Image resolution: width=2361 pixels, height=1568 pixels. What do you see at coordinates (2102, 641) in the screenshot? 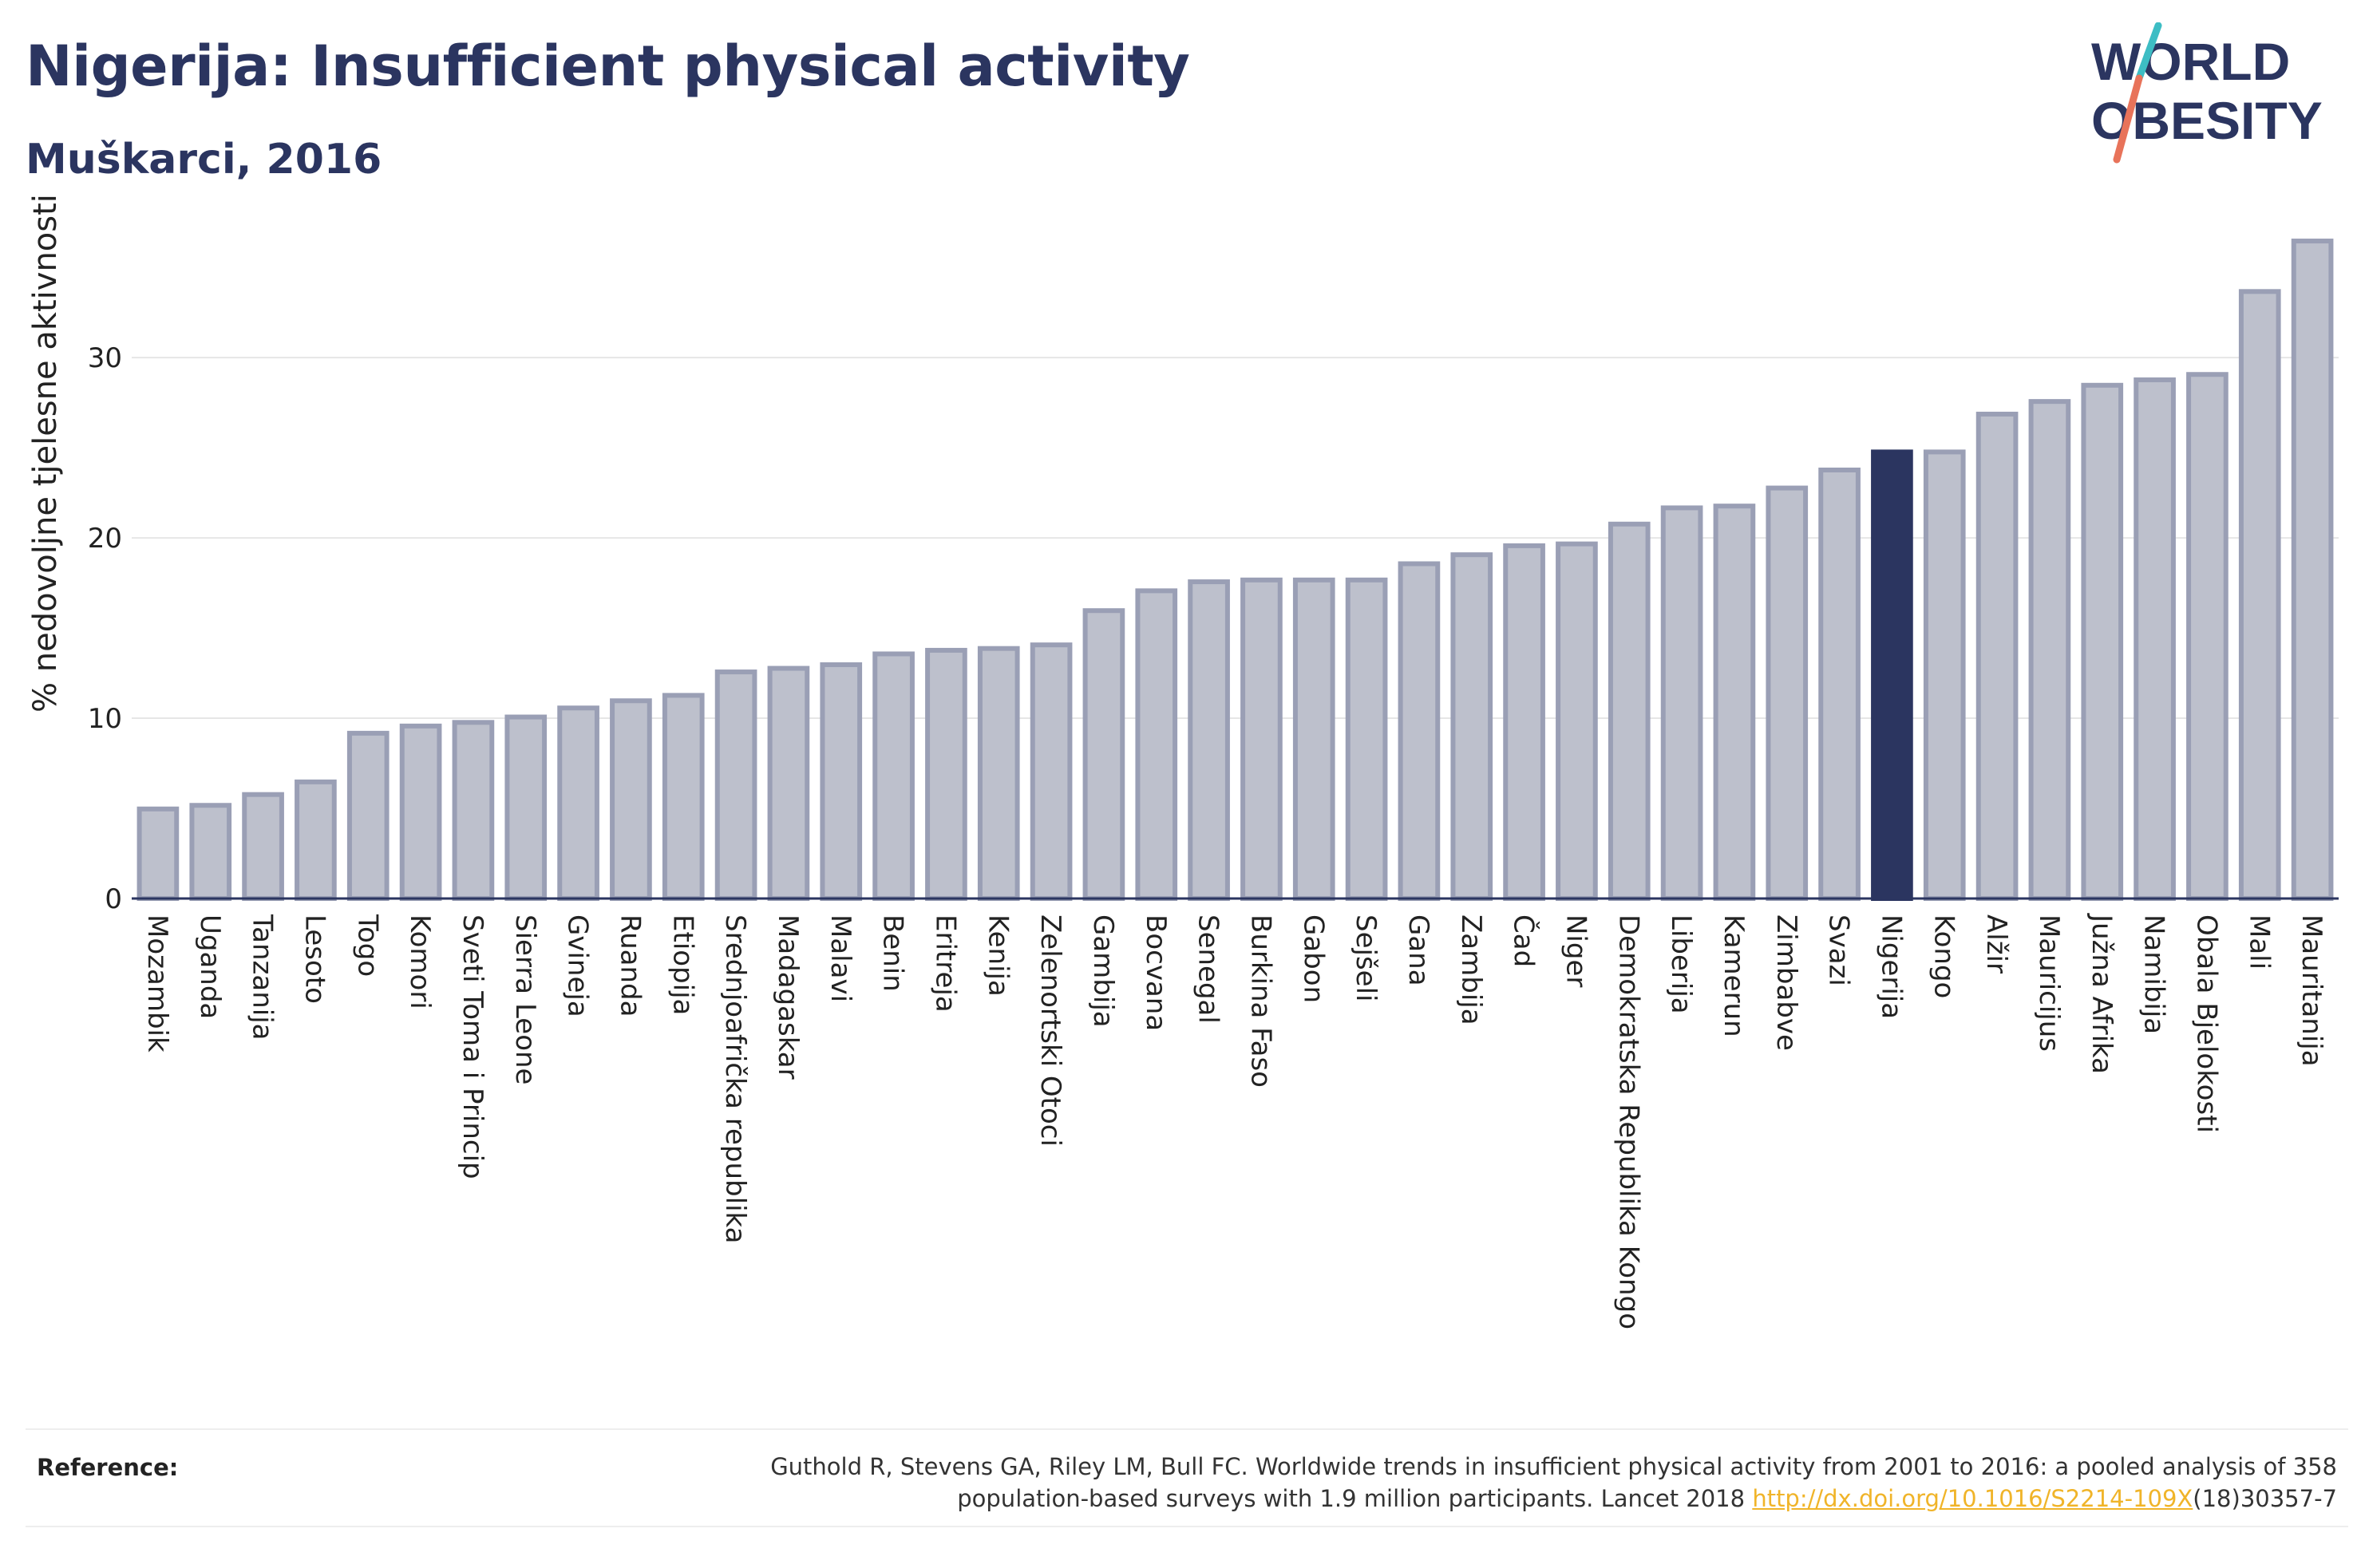
I see `bar-južna-afrika` at bounding box center [2102, 641].